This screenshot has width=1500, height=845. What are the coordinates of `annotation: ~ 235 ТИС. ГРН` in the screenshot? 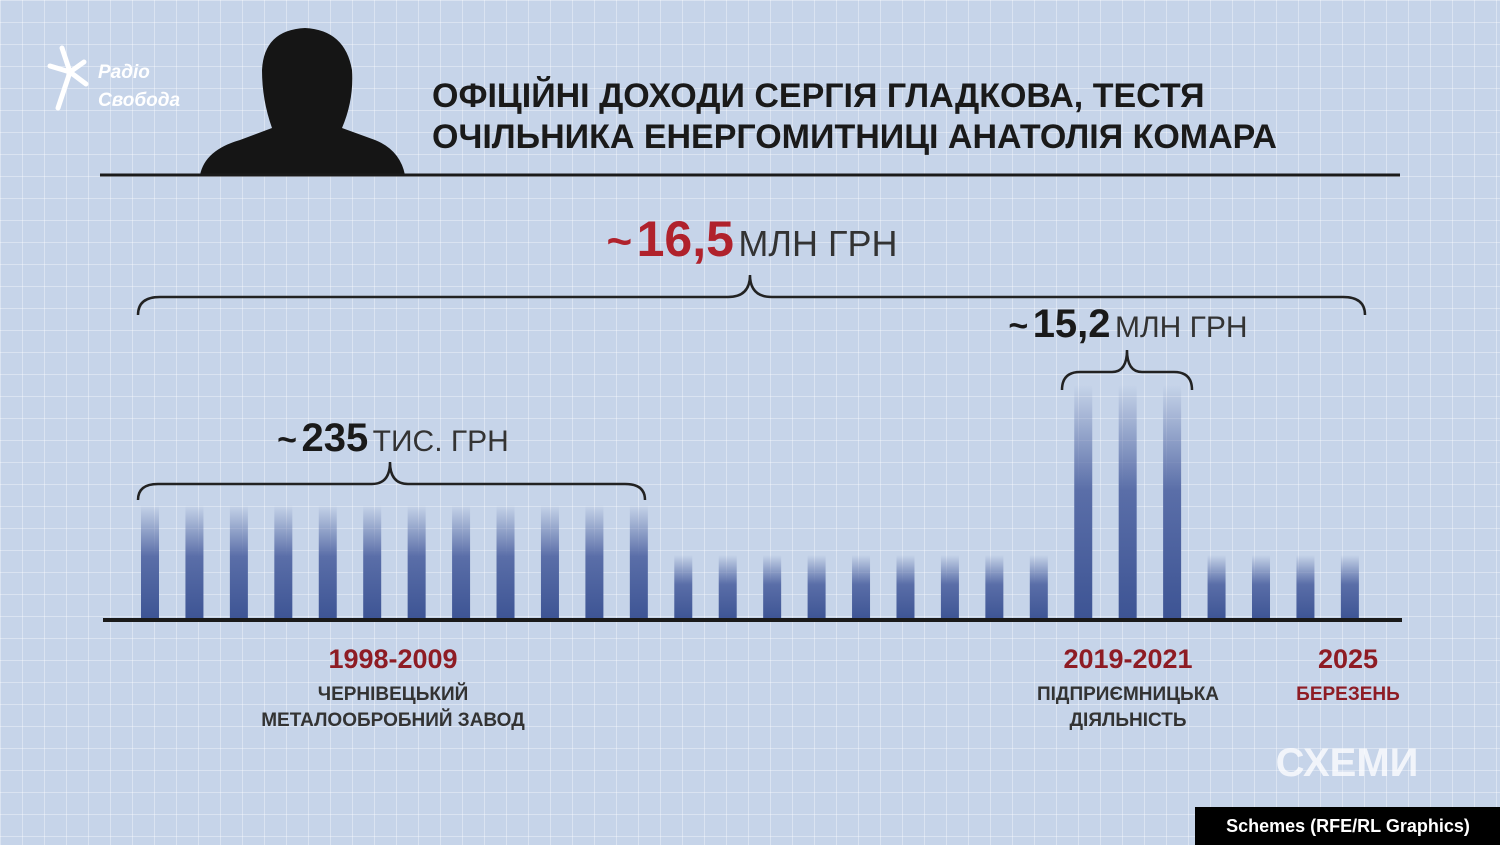 It's located at (393, 438).